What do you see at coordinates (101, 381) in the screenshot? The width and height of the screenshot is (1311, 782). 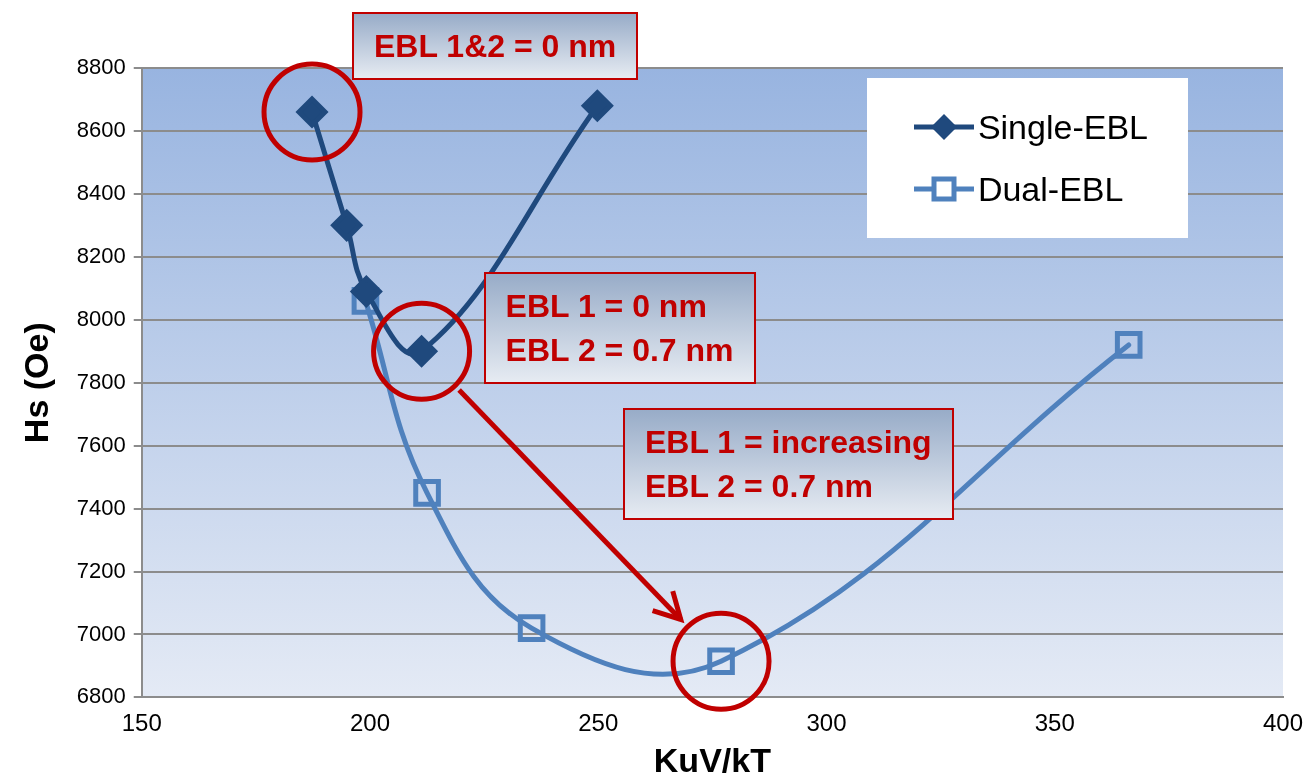 I see `y-tick-label: 7800` at bounding box center [101, 381].